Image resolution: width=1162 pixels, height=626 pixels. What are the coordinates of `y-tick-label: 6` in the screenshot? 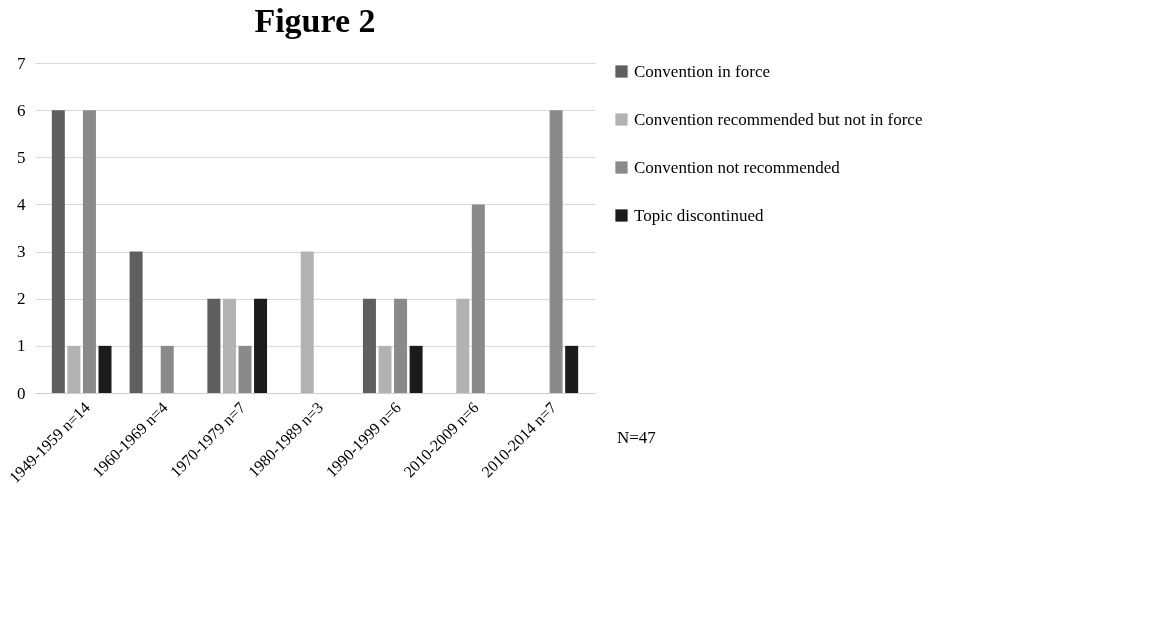 It's located at (21, 110).